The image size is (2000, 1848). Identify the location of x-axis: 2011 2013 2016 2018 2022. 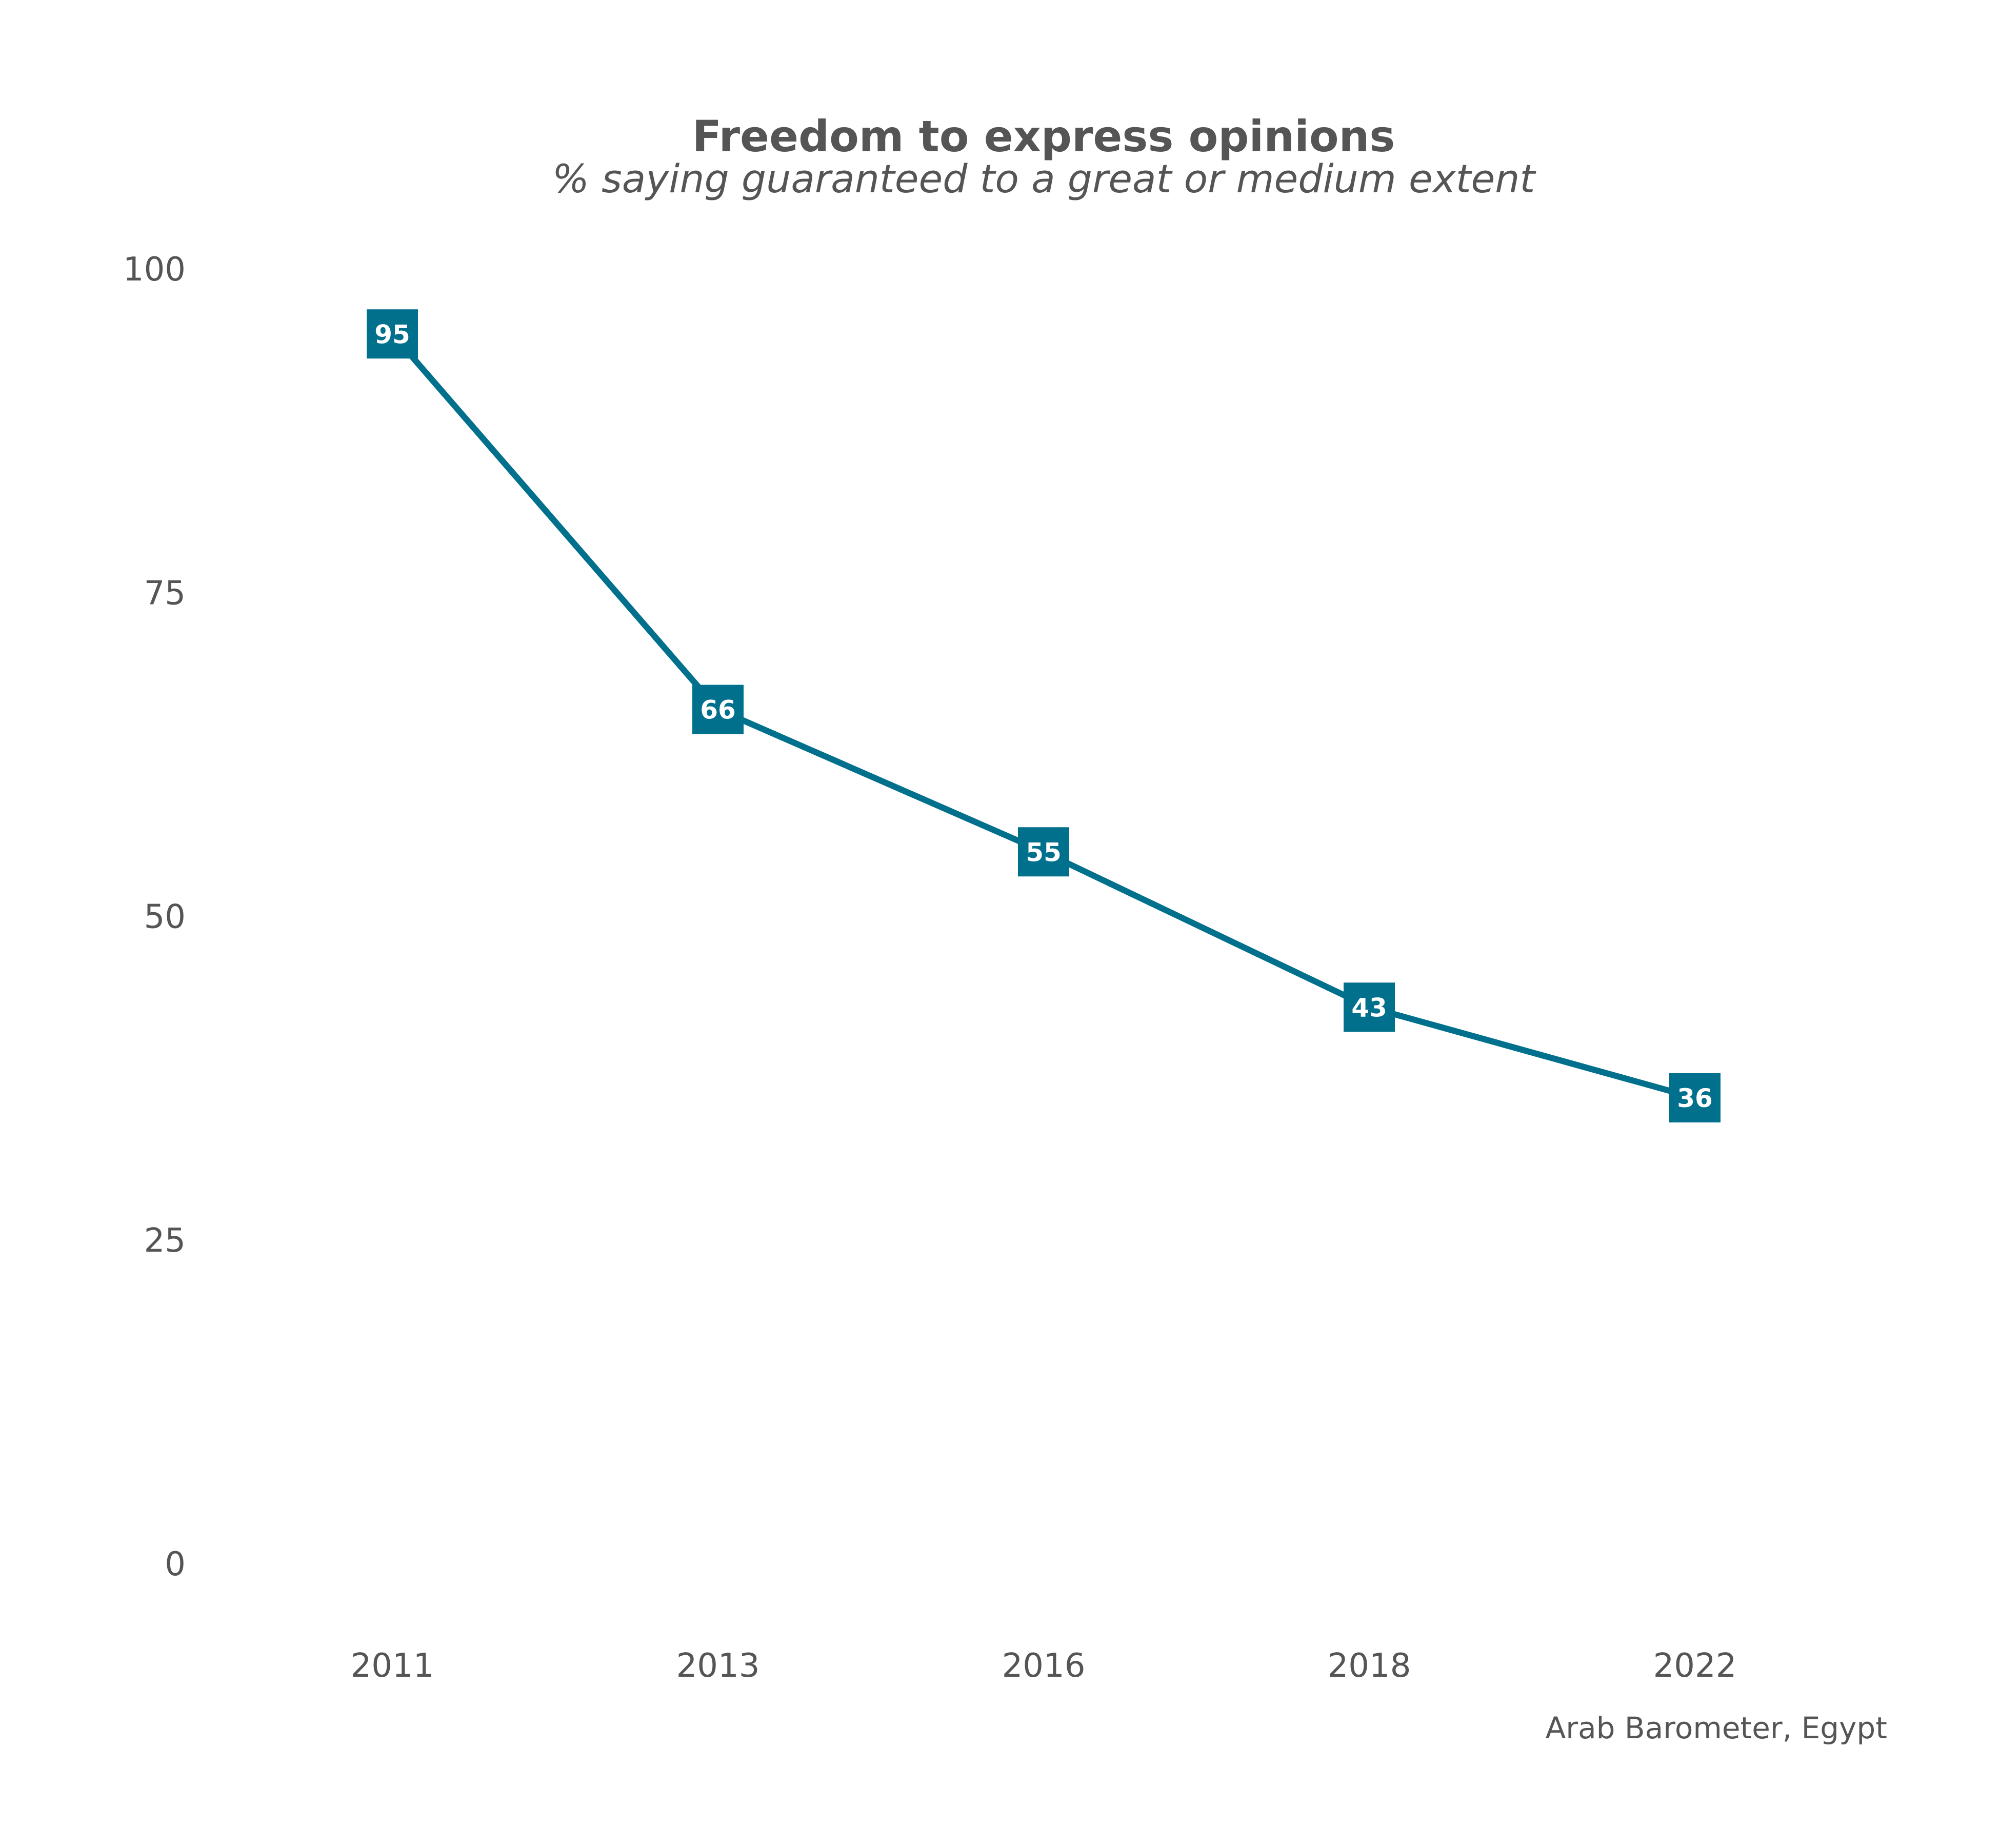
(1044, 1666).